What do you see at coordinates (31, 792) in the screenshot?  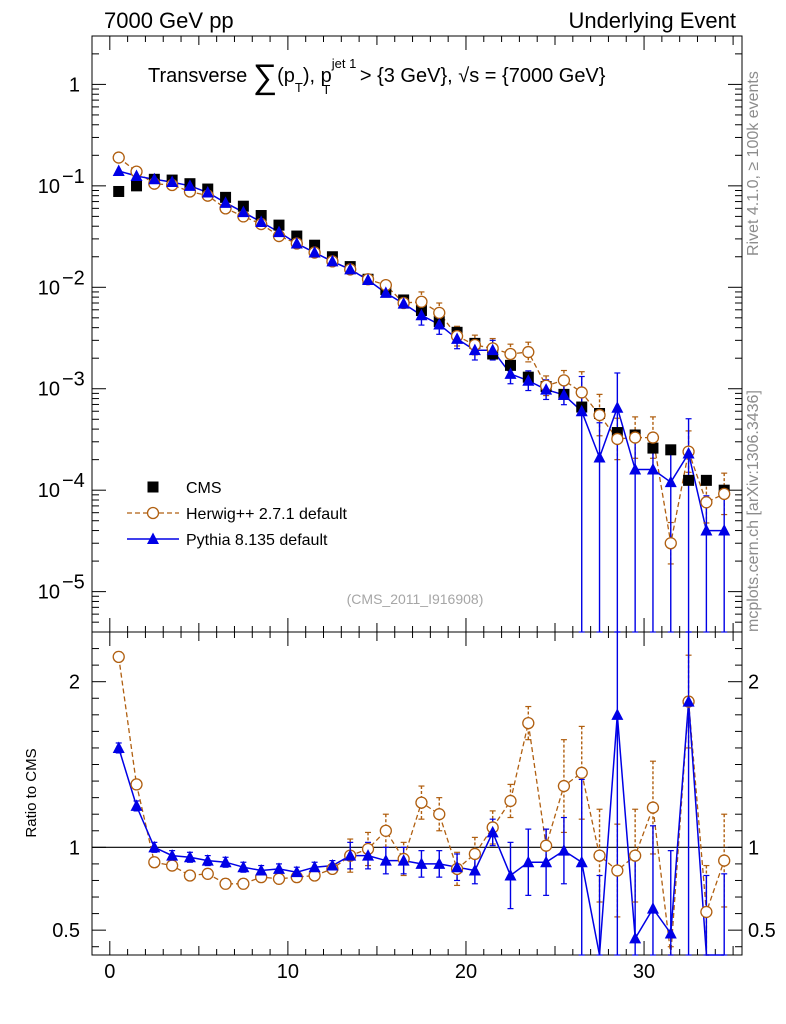 I see `ratio-y-axis-label: Ratio to CMS` at bounding box center [31, 792].